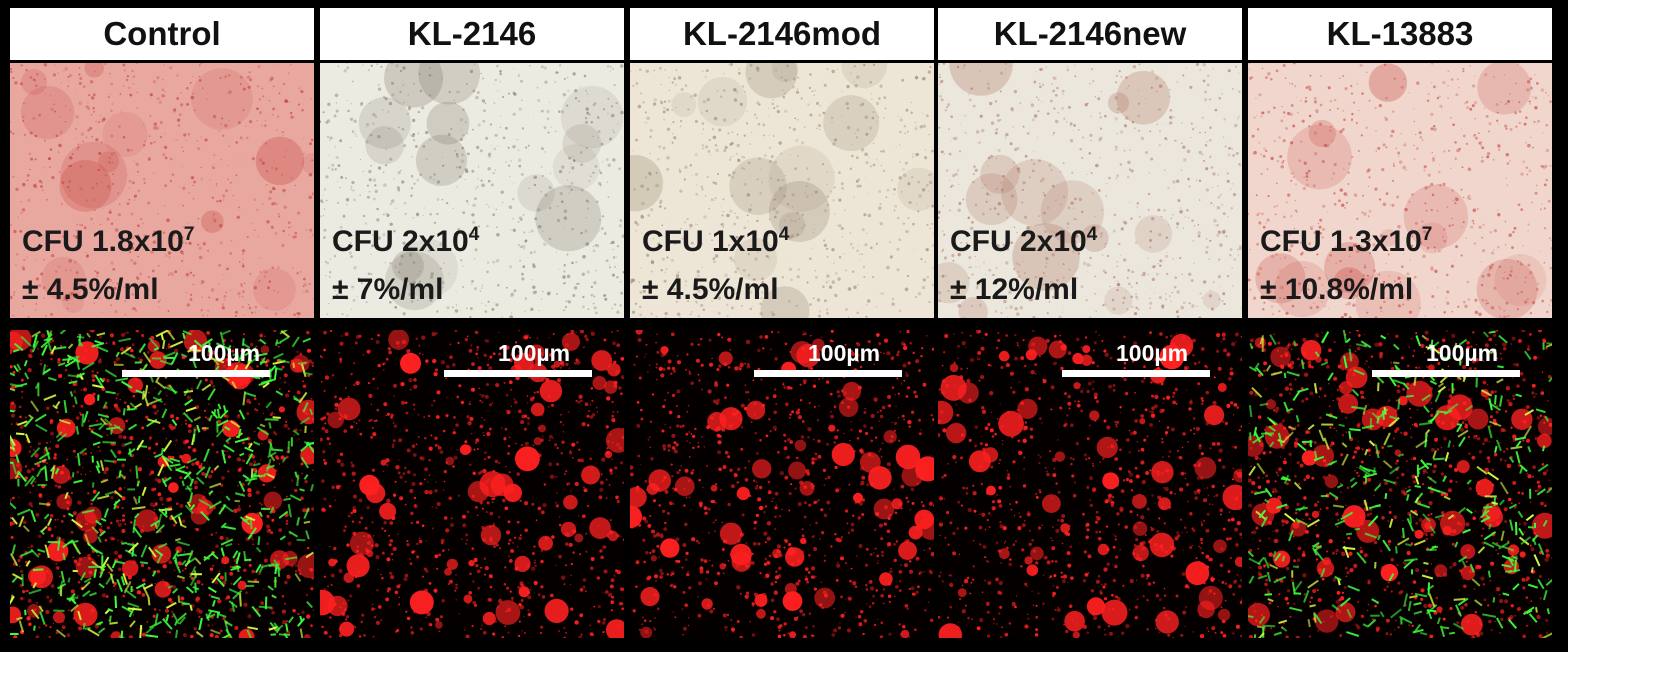 Image resolution: width=1654 pixels, height=687 pixels. Describe the element at coordinates (1152, 353) in the screenshot. I see `scale-bar-label-3: 100µm` at that location.